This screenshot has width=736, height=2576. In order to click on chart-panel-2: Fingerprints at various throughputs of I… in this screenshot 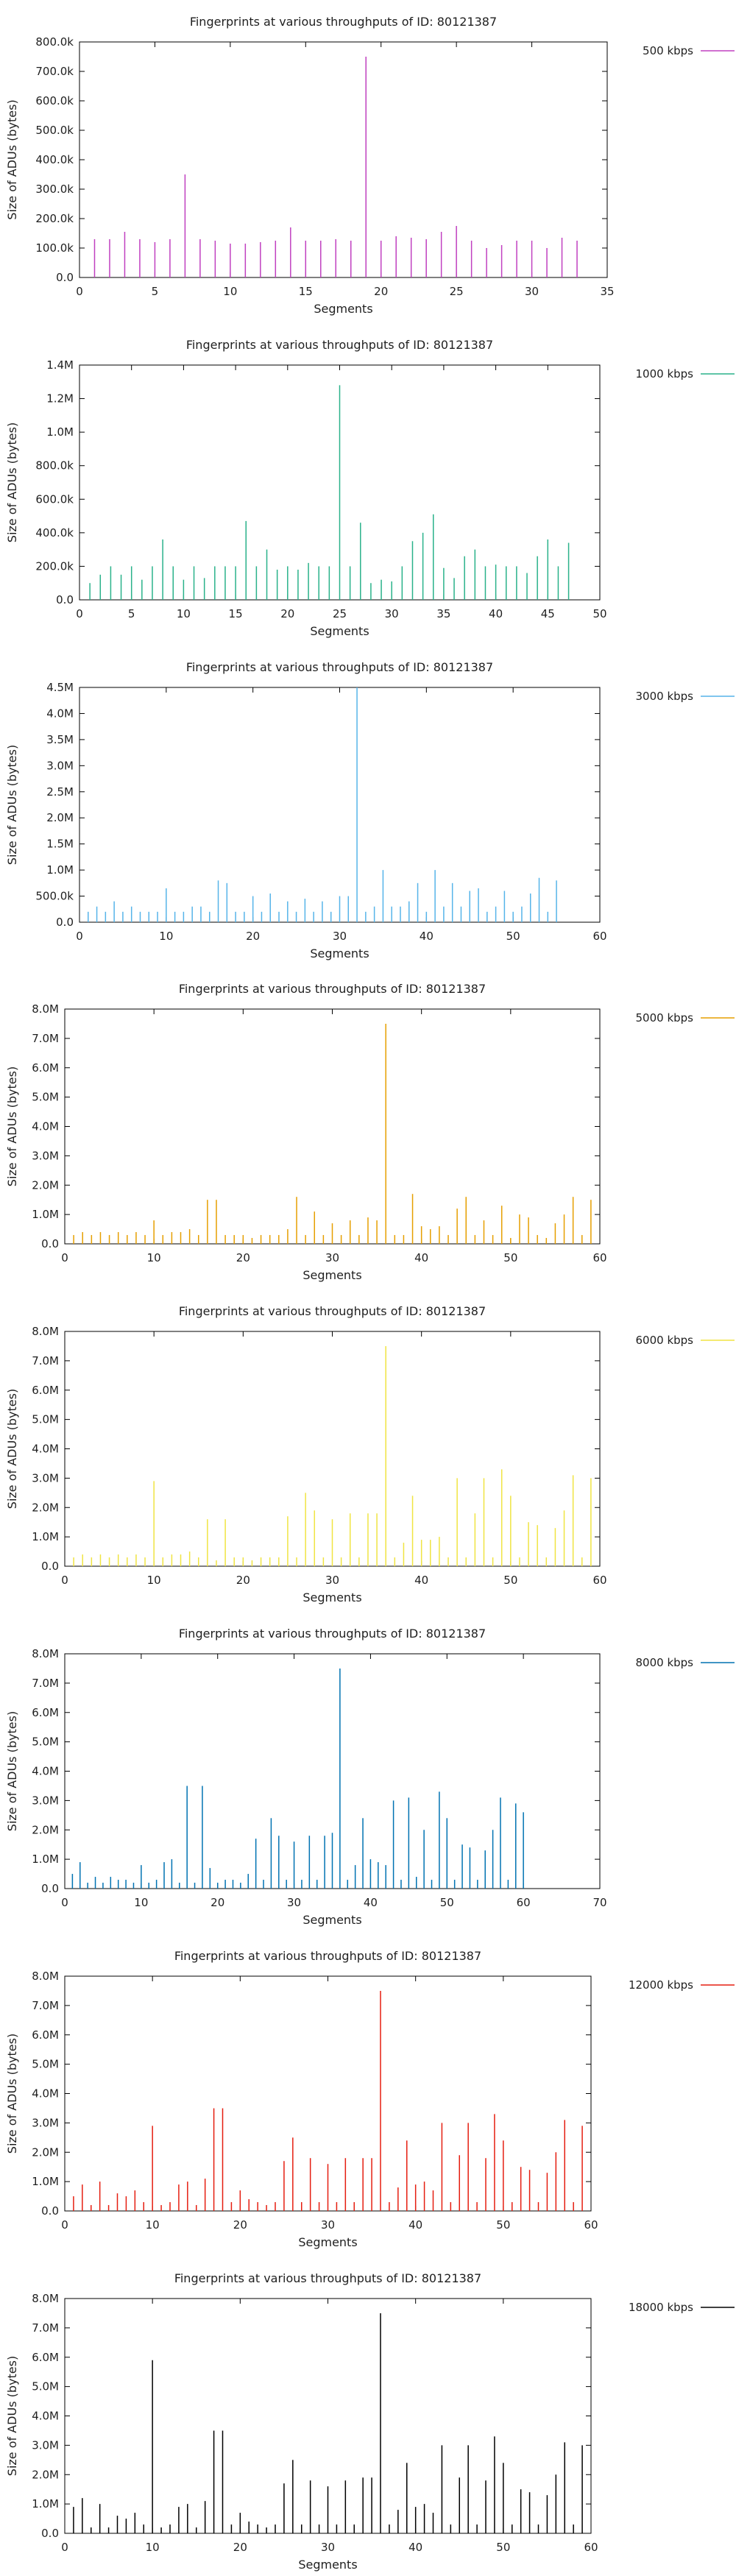, I will do `click(370, 488)`.